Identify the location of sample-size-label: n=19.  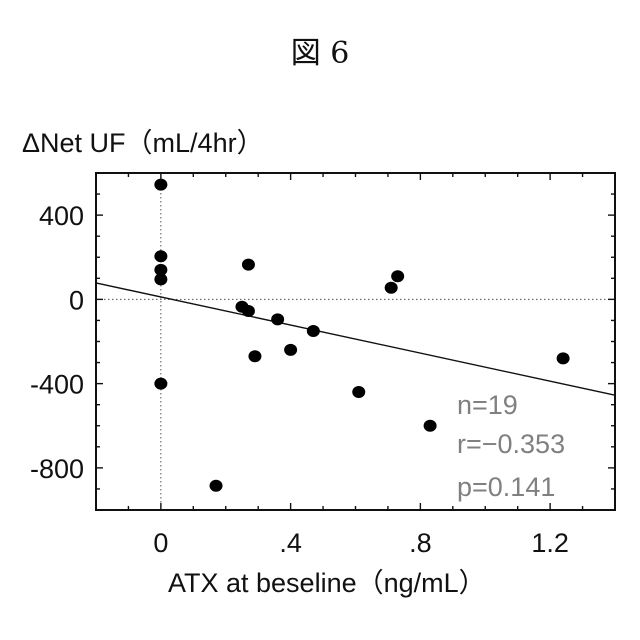
(487, 405).